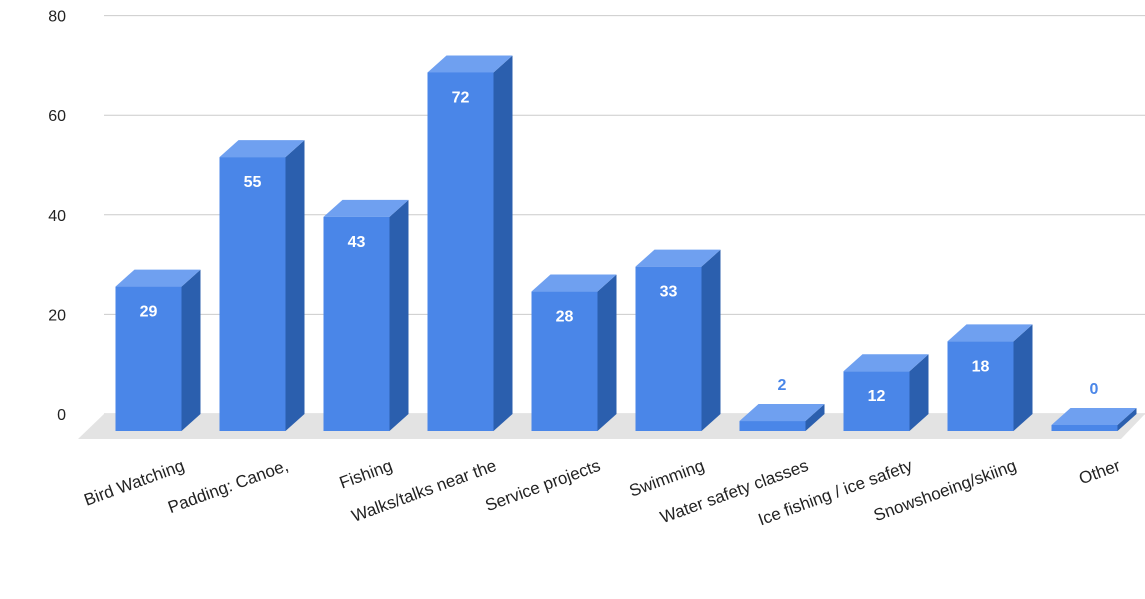 The image size is (1145, 599). What do you see at coordinates (1094, 389) in the screenshot?
I see `data-label: 0` at bounding box center [1094, 389].